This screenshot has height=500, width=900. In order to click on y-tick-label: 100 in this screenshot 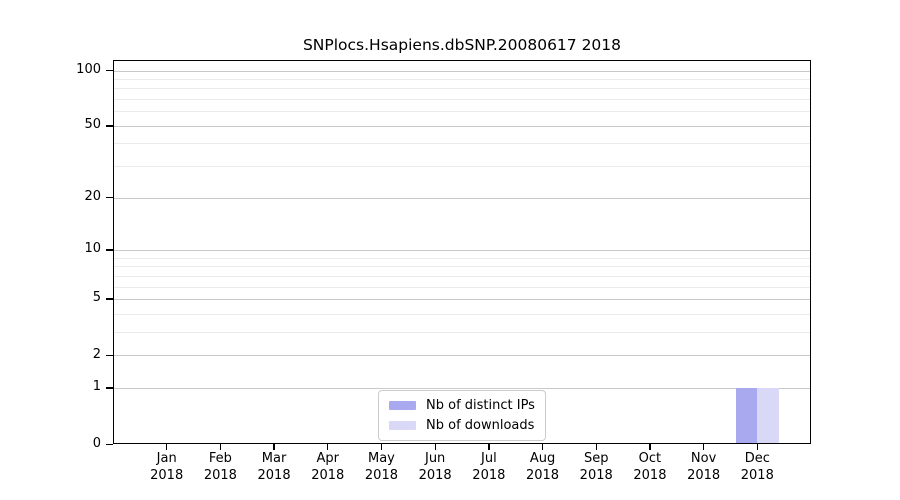, I will do `click(88, 69)`.